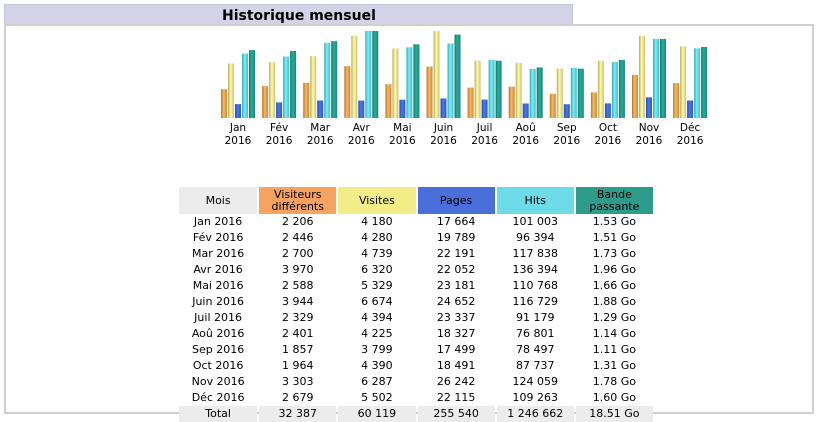 This screenshot has height=422, width=820. I want to click on cell-pages: 22 115, so click(456, 397).